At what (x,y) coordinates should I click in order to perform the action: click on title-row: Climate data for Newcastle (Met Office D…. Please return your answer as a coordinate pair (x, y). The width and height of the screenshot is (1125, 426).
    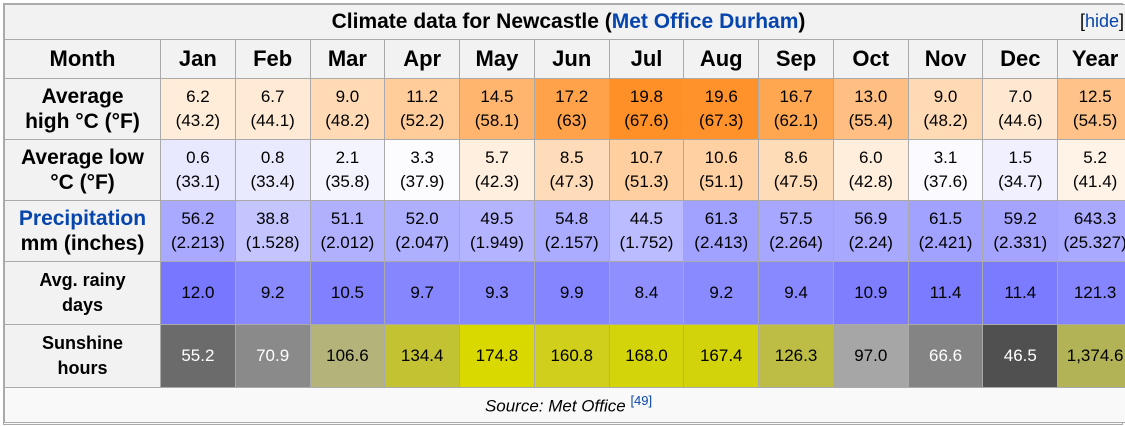
    Looking at the image, I should click on (564, 22).